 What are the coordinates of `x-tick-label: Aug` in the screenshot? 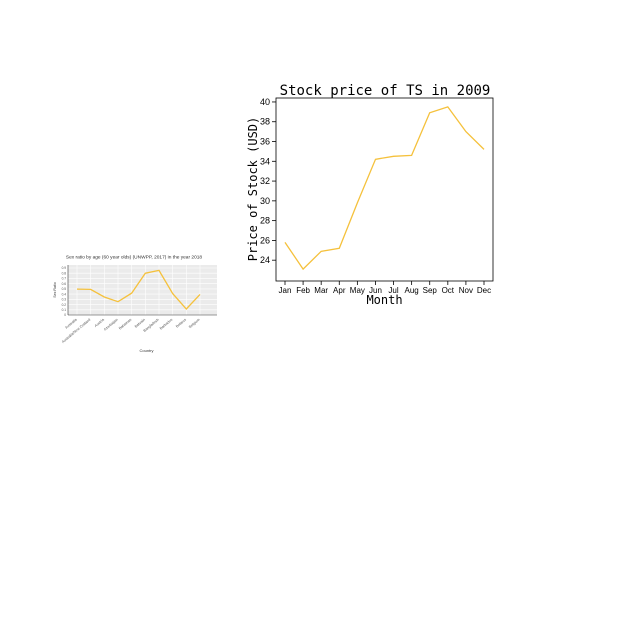 It's located at (412, 290).